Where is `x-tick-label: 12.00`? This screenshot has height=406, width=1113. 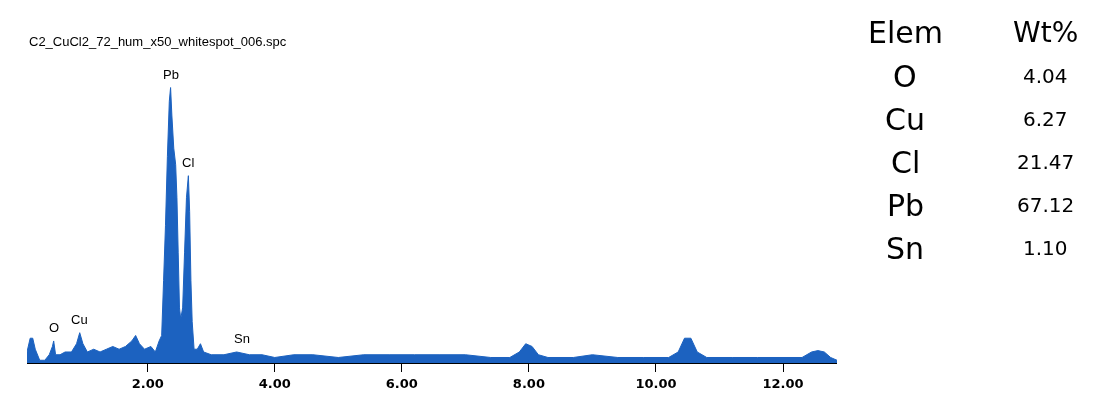 x-tick-label: 12.00 is located at coordinates (783, 383).